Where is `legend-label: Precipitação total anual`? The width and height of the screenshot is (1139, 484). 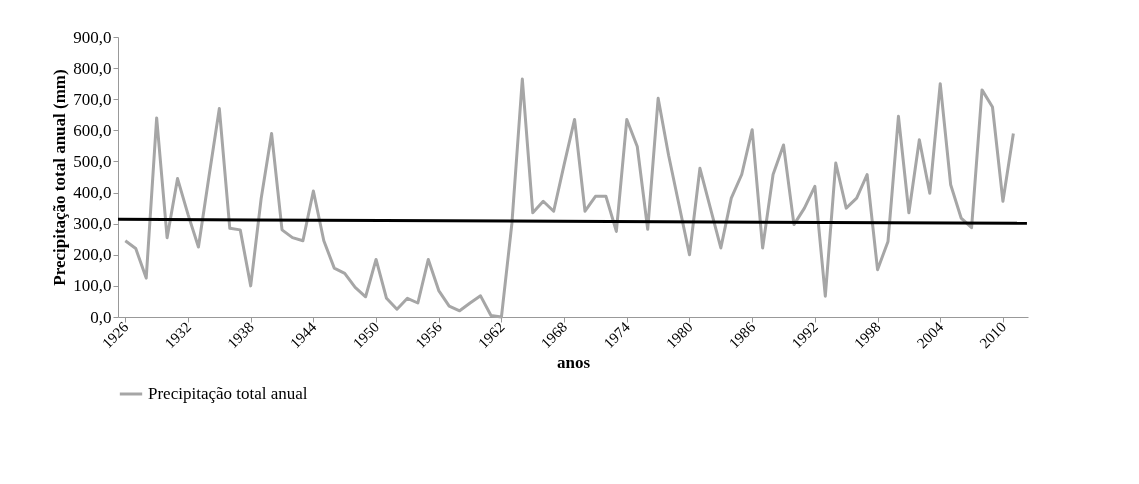
legend-label: Precipitação total anual is located at coordinates (228, 393).